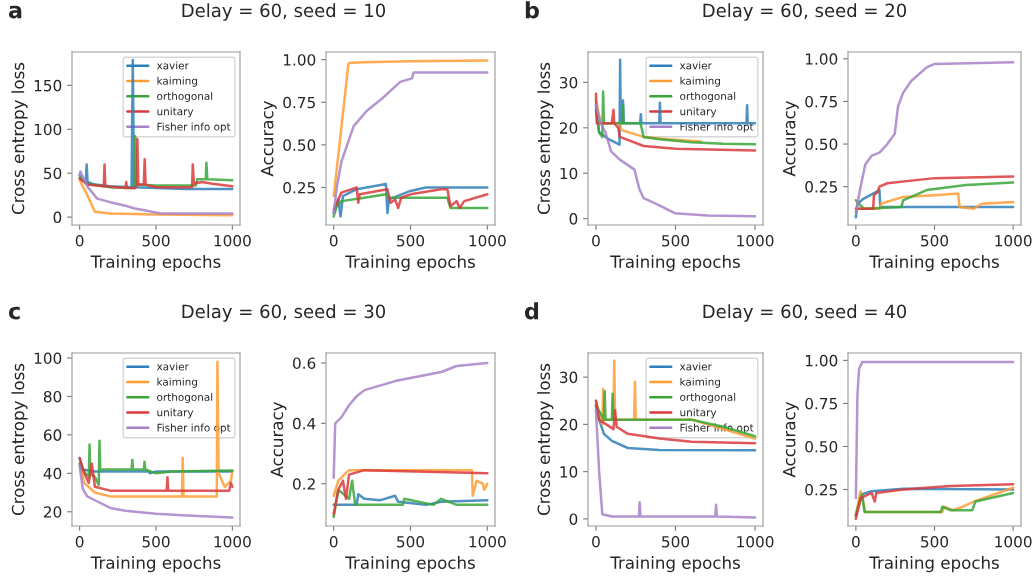  Describe the element at coordinates (805, 313) in the screenshot. I see `text: Delay = 60, seed = 40` at that location.